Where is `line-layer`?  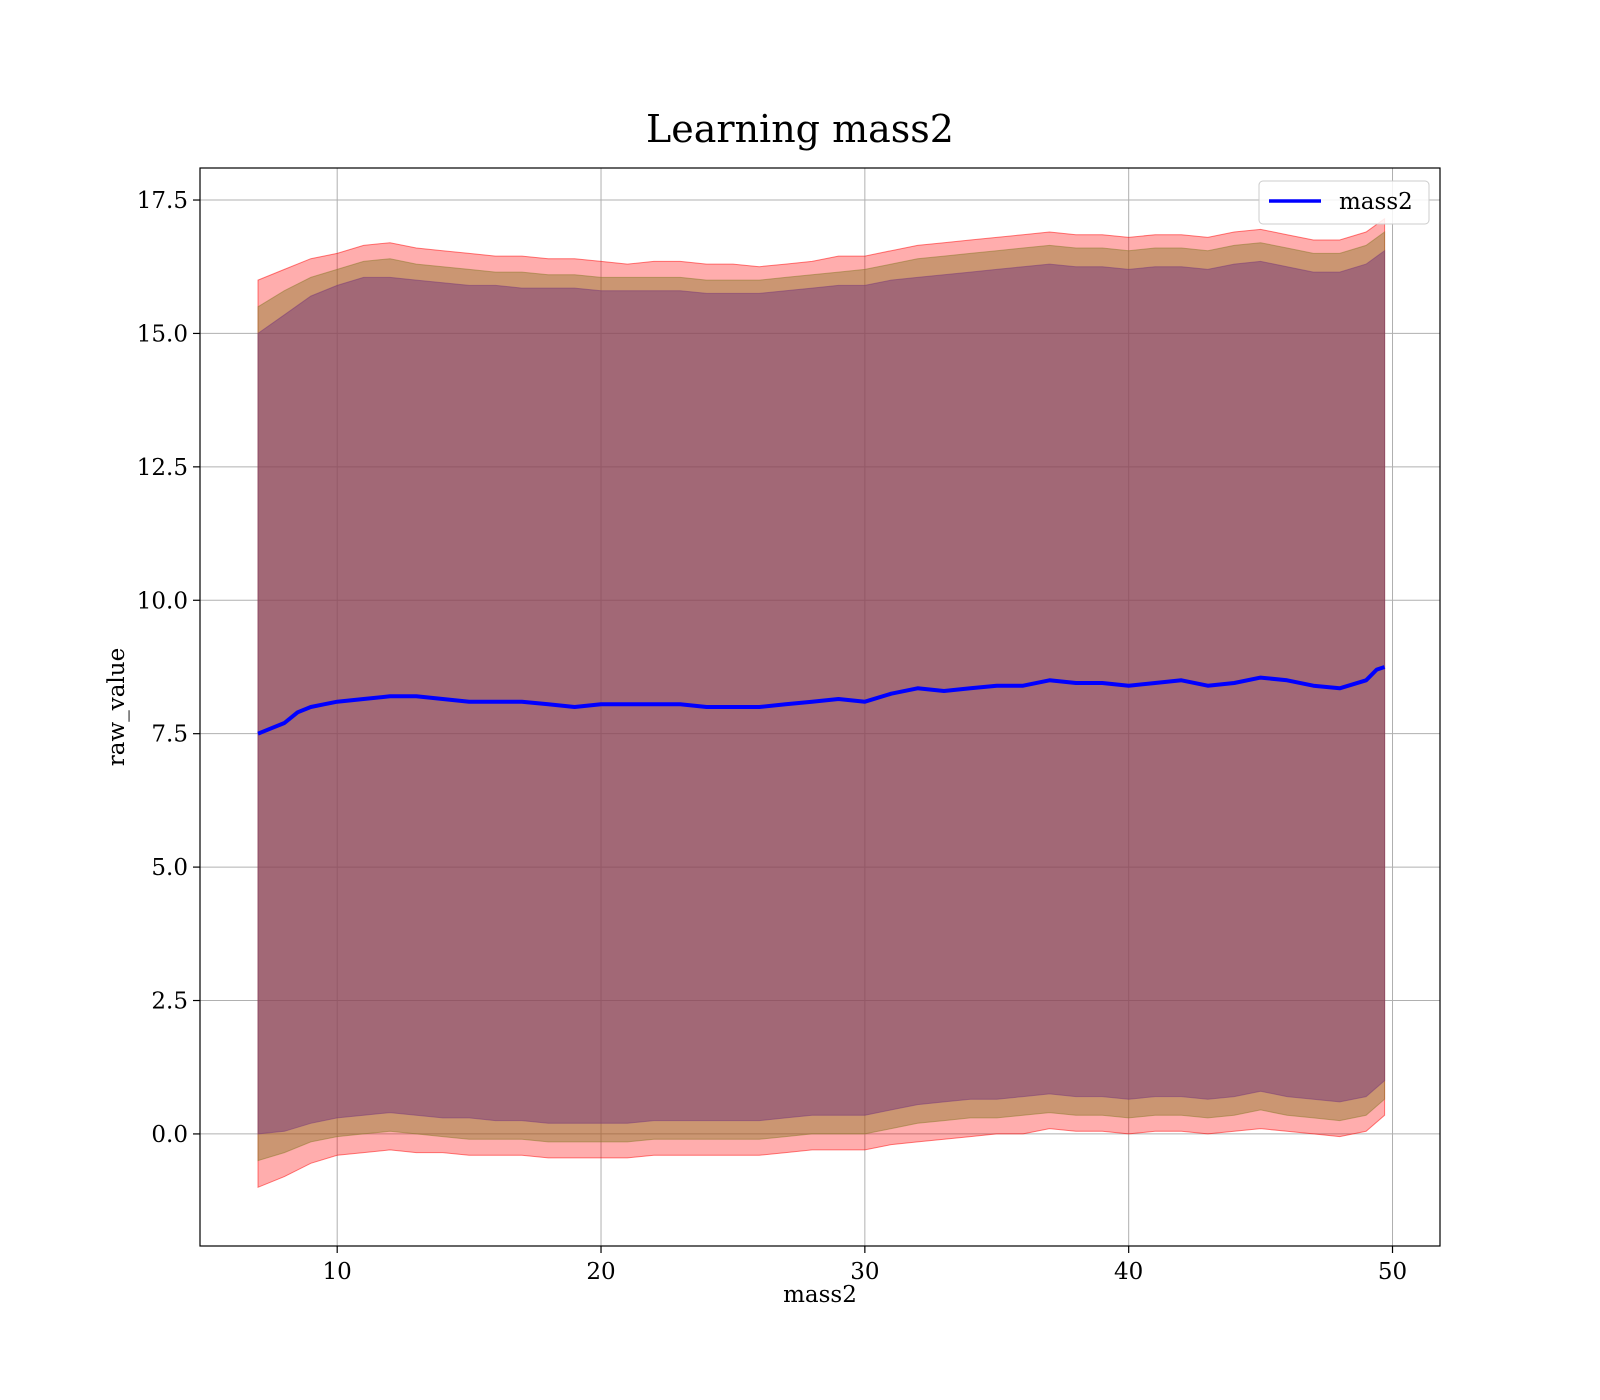
line-layer is located at coordinates (821, 700).